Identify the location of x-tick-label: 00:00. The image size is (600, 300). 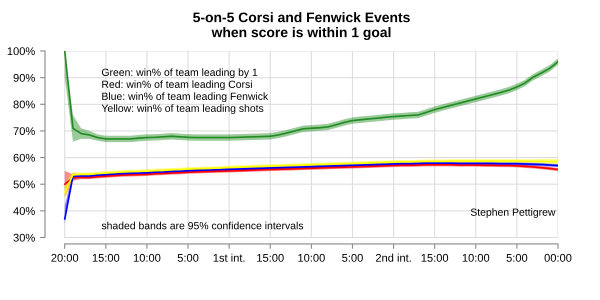
(558, 258).